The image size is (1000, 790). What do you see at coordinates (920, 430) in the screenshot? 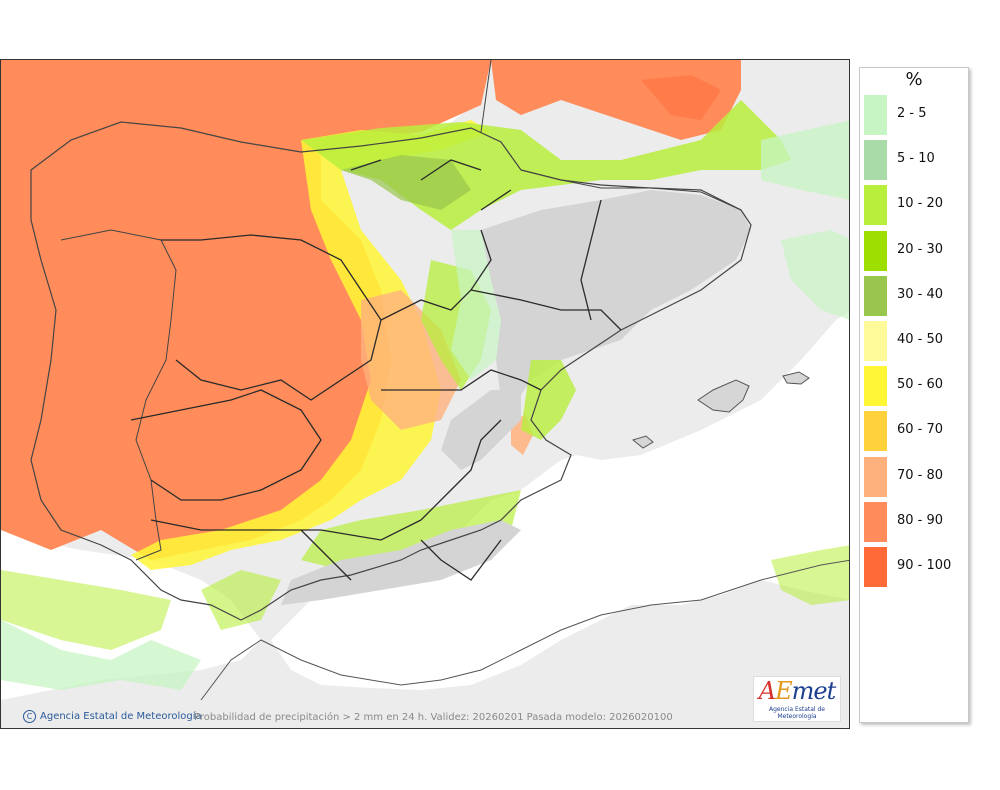
I see `legend-label: 60 - 70` at bounding box center [920, 430].